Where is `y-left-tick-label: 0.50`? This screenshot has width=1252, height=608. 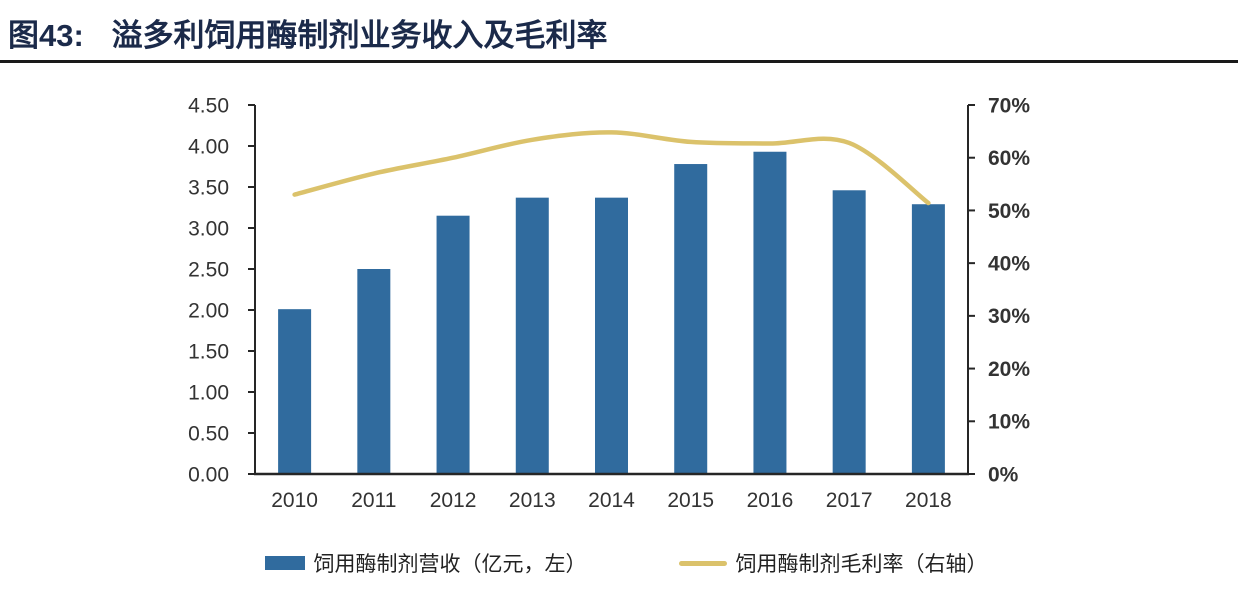 y-left-tick-label: 0.50 is located at coordinates (208, 433).